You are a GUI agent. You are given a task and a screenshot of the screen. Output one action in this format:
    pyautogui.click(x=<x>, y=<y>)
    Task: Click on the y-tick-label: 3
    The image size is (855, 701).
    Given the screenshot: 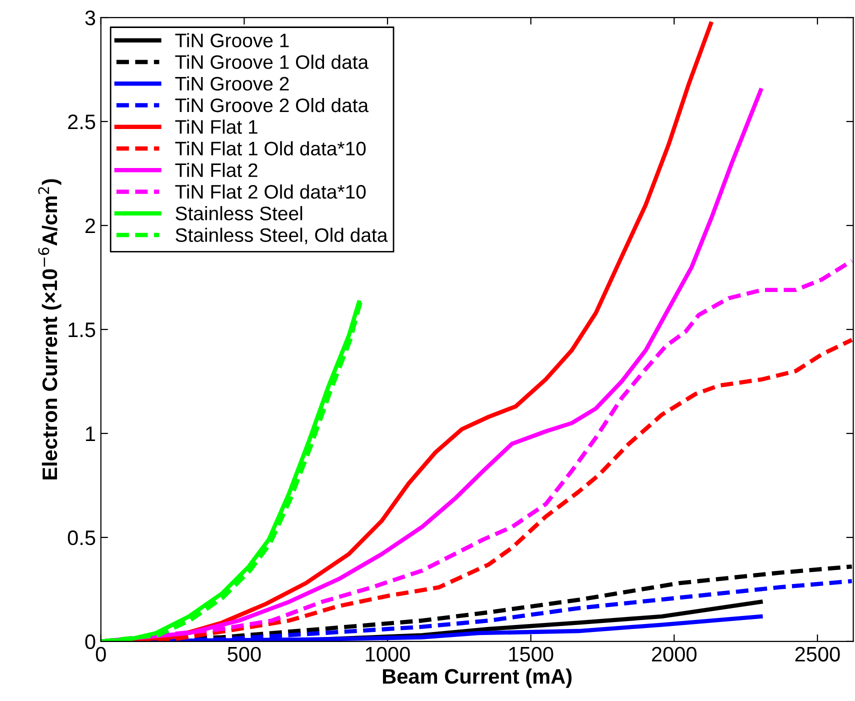 What is the action you would take?
    pyautogui.click(x=90, y=18)
    